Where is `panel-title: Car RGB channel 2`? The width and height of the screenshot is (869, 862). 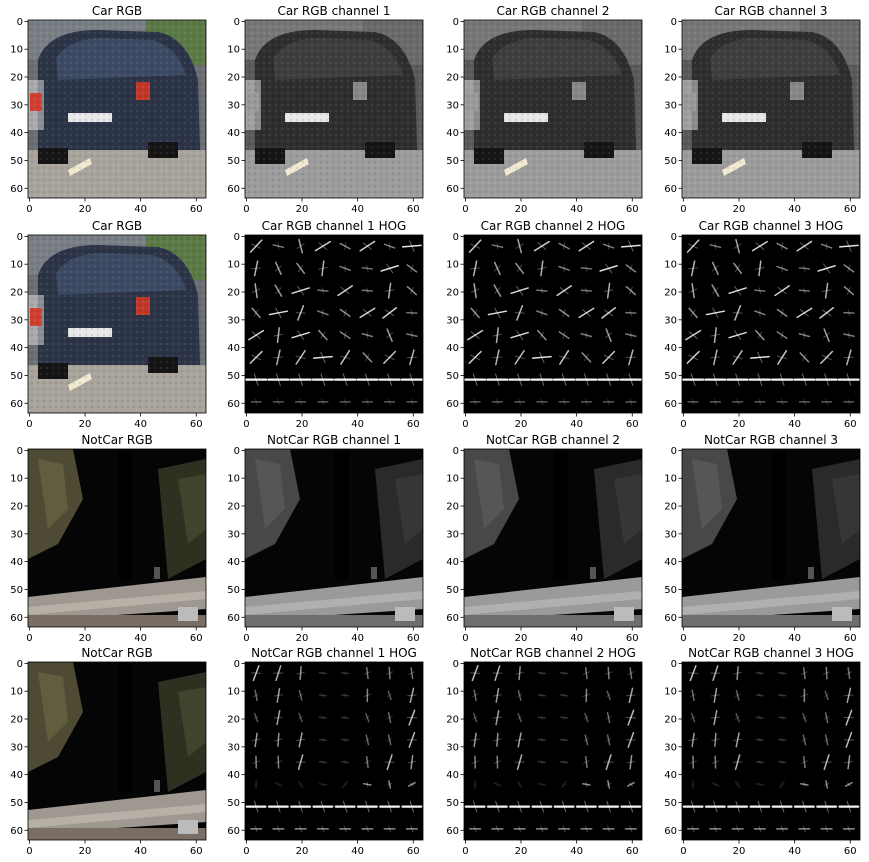 panel-title: Car RGB channel 2 is located at coordinates (552, 11).